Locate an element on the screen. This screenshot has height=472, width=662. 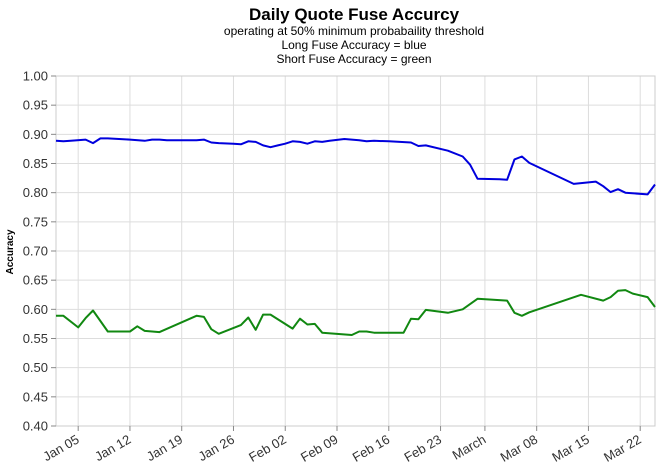
x-tick-label: Feb 16 is located at coordinates (371, 448).